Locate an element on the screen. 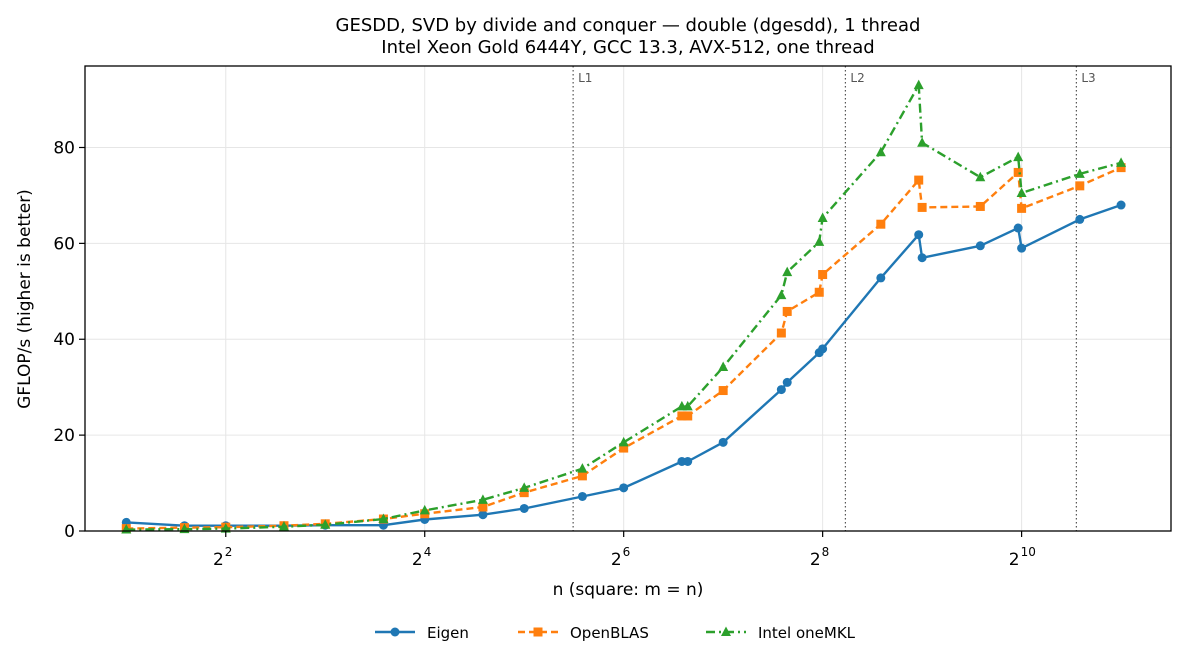  legend-label: Intel oneMKL is located at coordinates (807, 633).